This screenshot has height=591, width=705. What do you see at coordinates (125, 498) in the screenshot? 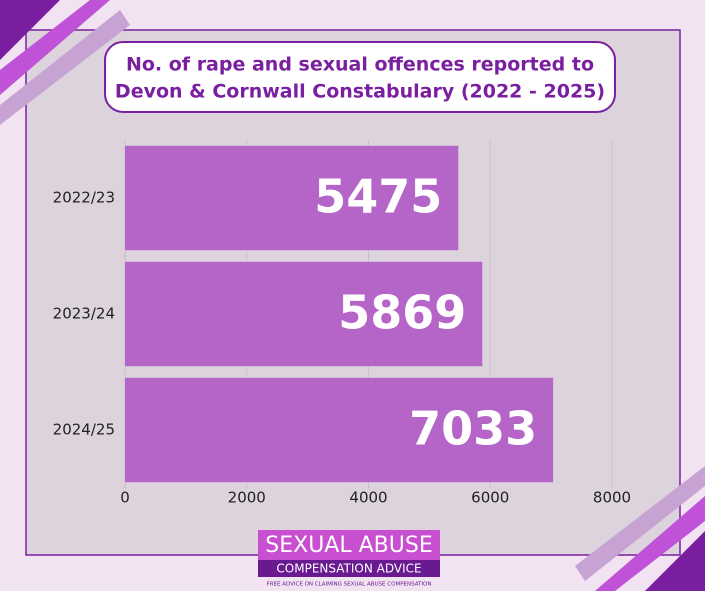
I see `x-tick-label: 0` at bounding box center [125, 498].